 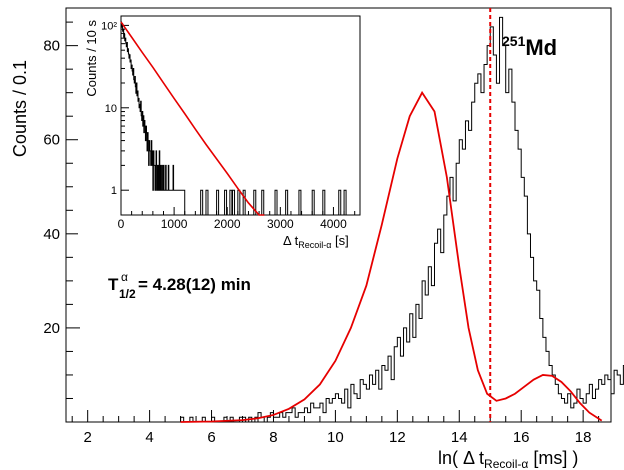 What do you see at coordinates (124, 277) in the screenshot?
I see `halflife-sup: α` at bounding box center [124, 277].